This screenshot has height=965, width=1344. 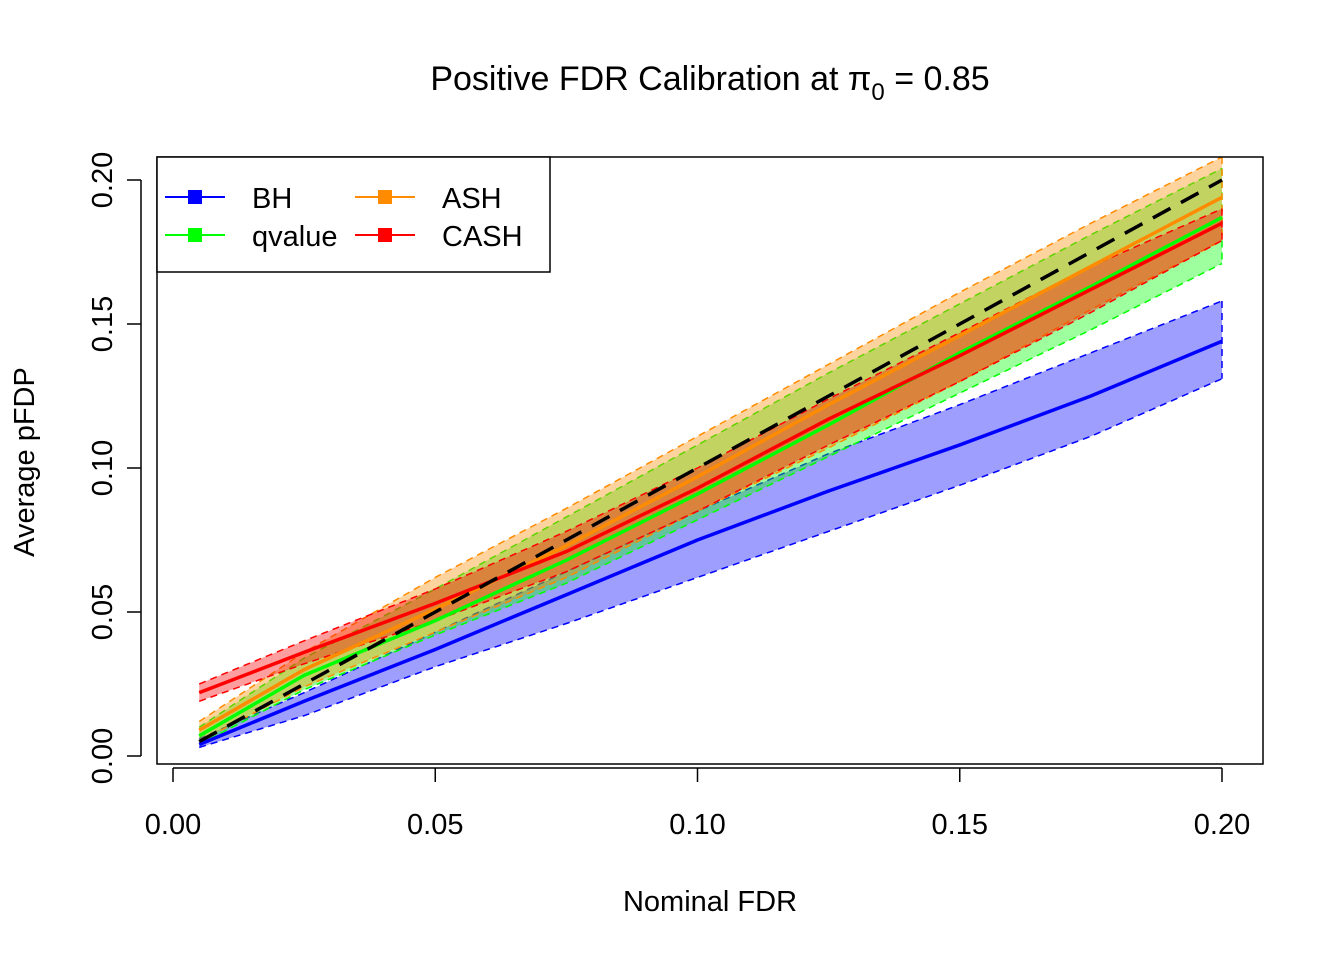 I want to click on legend-label-qvalue: qvalue, so click(x=294, y=237).